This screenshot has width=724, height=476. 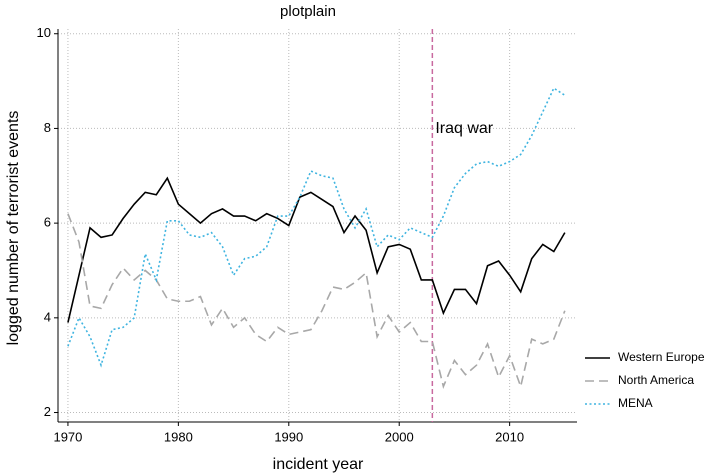 What do you see at coordinates (318, 464) in the screenshot?
I see `x-axis-label: incident year` at bounding box center [318, 464].